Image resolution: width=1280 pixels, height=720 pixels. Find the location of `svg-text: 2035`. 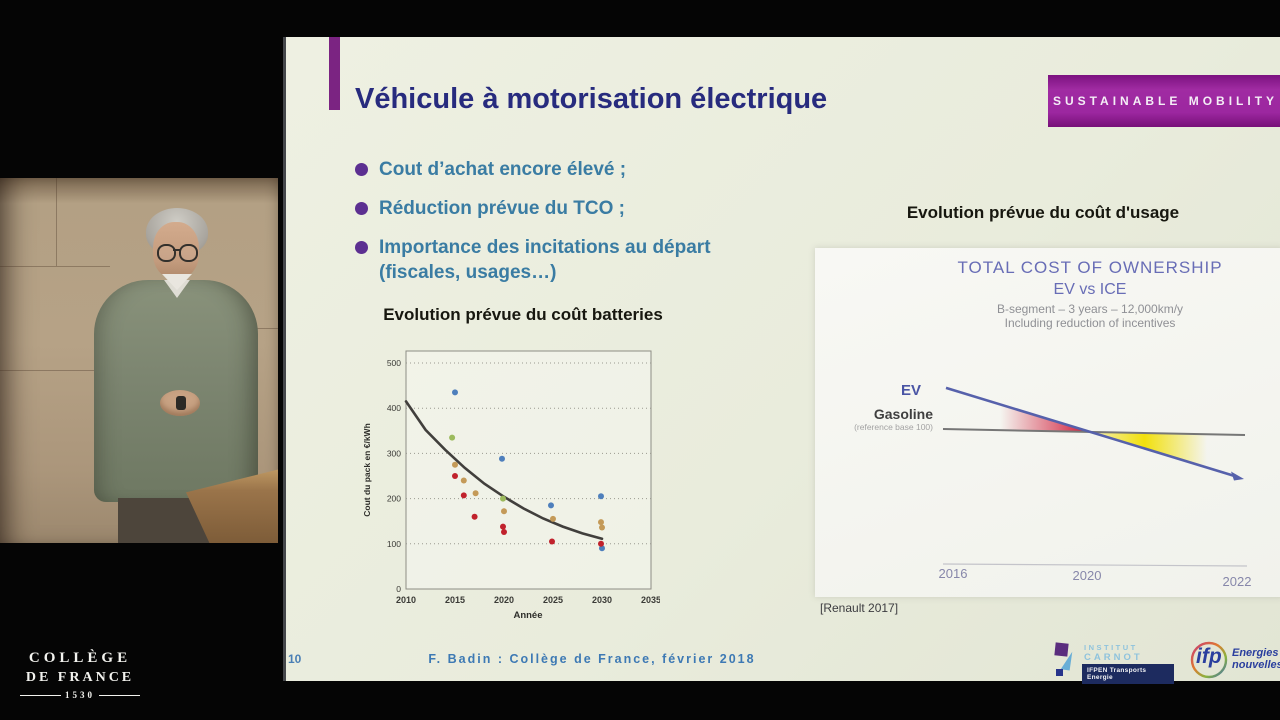

svg-text: 2035 is located at coordinates (650, 600).